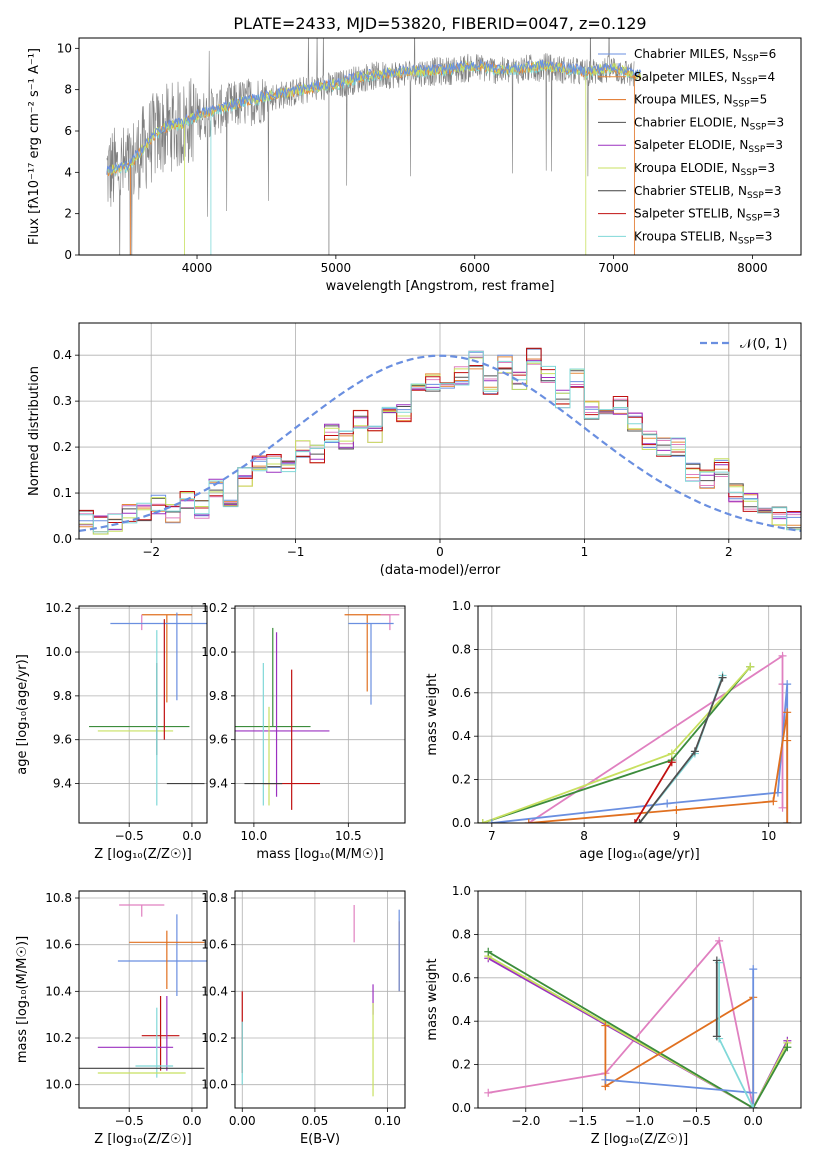 The height and width of the screenshot is (1170, 819). Describe the element at coordinates (320, 1139) in the screenshot. I see `x-axis-label: E(B-V)` at that location.